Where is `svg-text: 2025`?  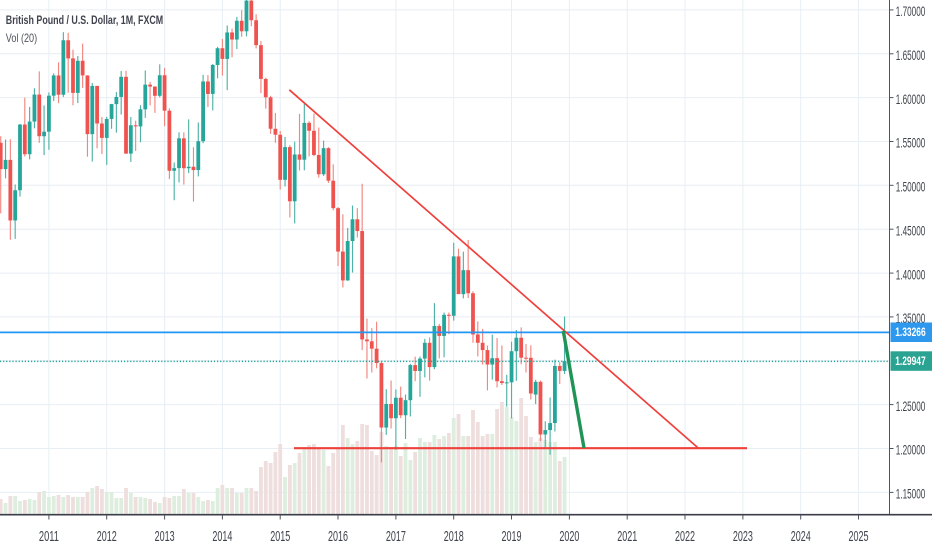 svg-text: 2025 is located at coordinates (859, 536).